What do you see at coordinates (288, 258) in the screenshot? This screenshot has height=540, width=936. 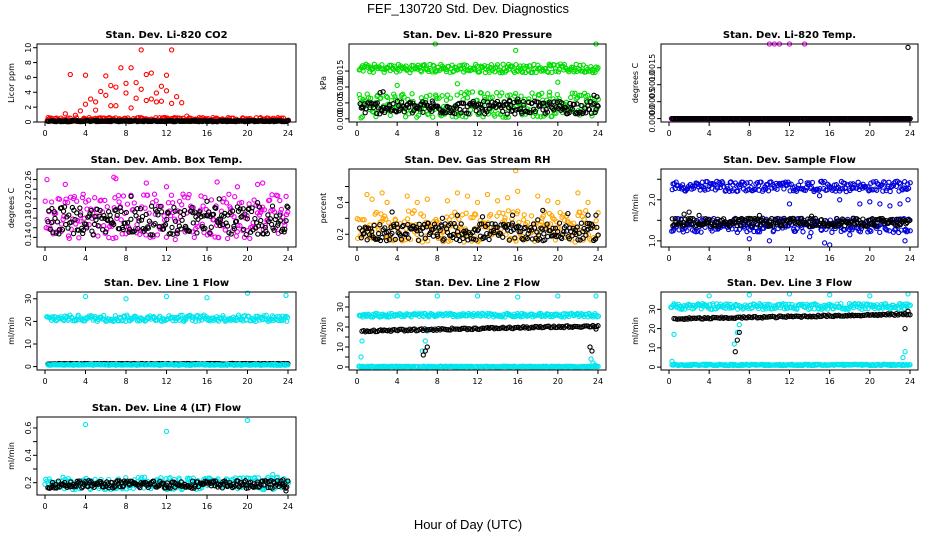 I see `x-tick-label: 24` at bounding box center [288, 258].